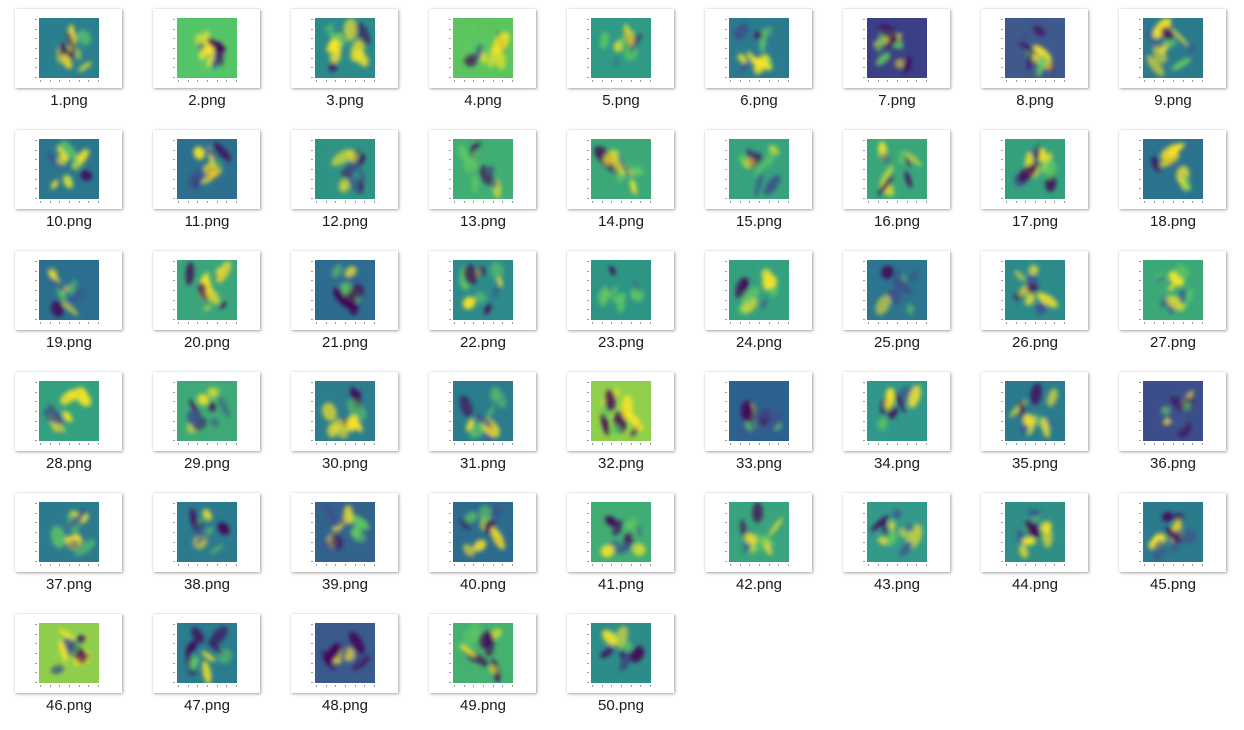 The image size is (1244, 730). What do you see at coordinates (207, 180) in the screenshot?
I see `file-item: 11.png` at bounding box center [207, 180].